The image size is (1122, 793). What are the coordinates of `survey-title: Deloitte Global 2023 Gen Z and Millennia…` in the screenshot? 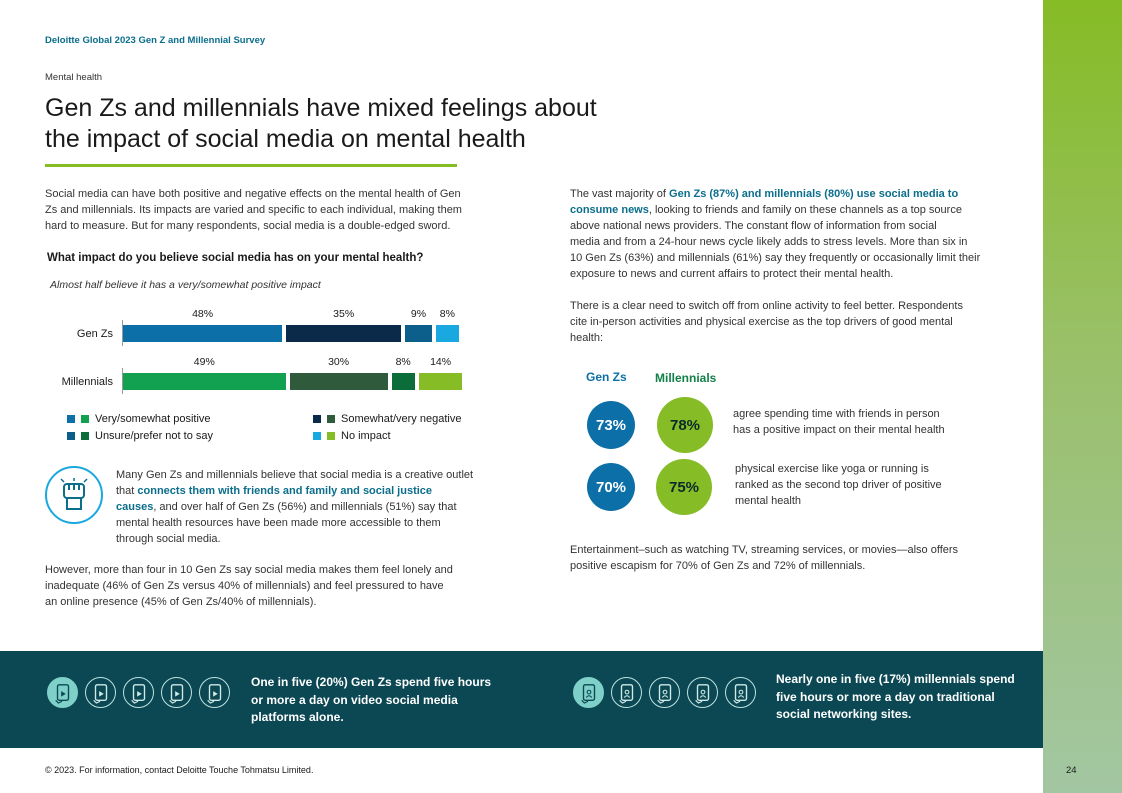 It's located at (155, 40).